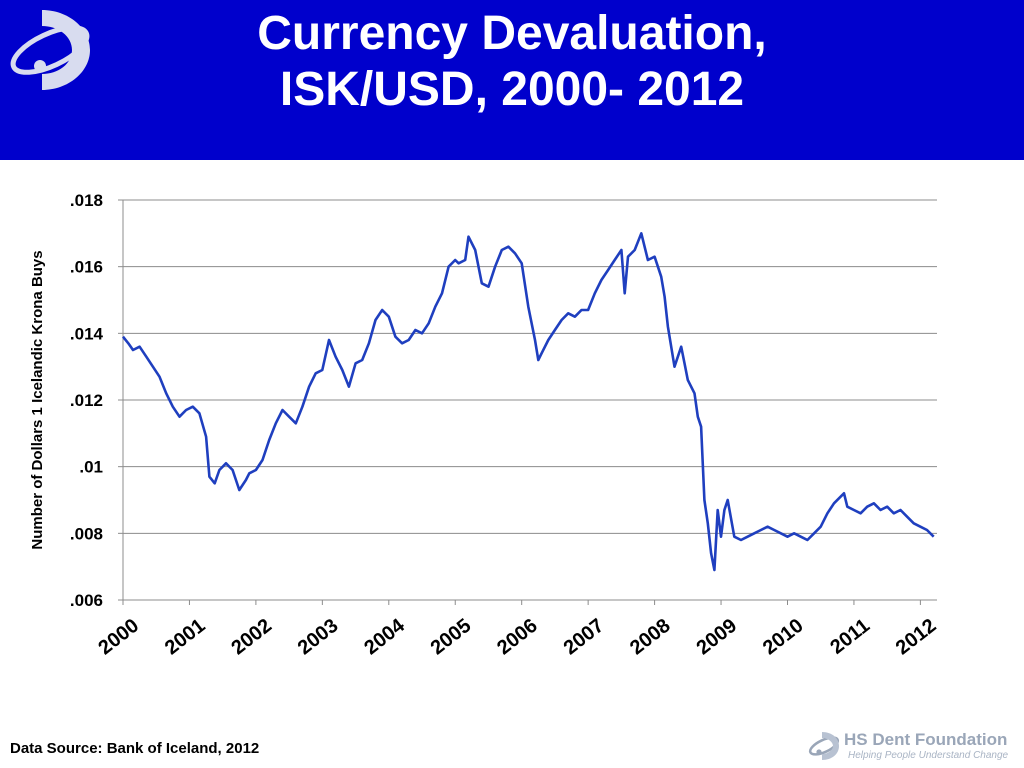 Image resolution: width=1024 pixels, height=768 pixels. Describe the element at coordinates (916, 637) in the screenshot. I see `x-tick-label: 2012` at that location.